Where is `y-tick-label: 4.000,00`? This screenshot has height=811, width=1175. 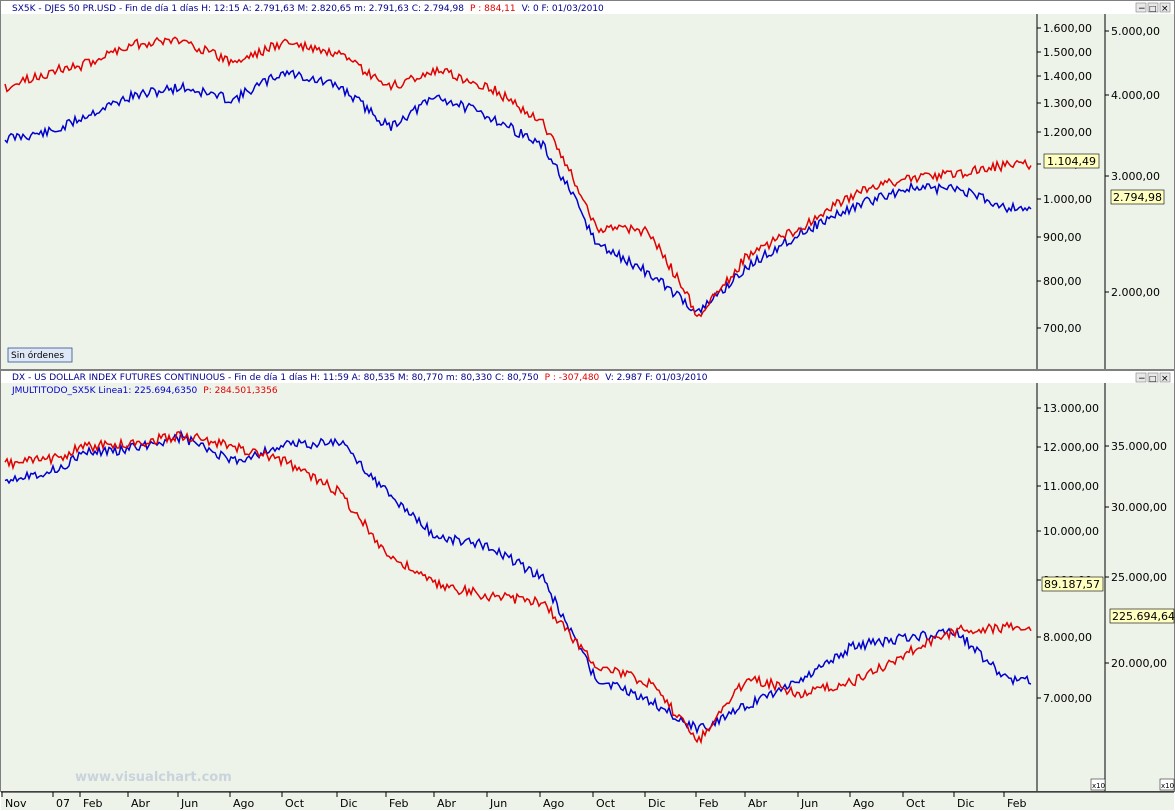
y-tick-label: 4.000,00 is located at coordinates (1135, 95).